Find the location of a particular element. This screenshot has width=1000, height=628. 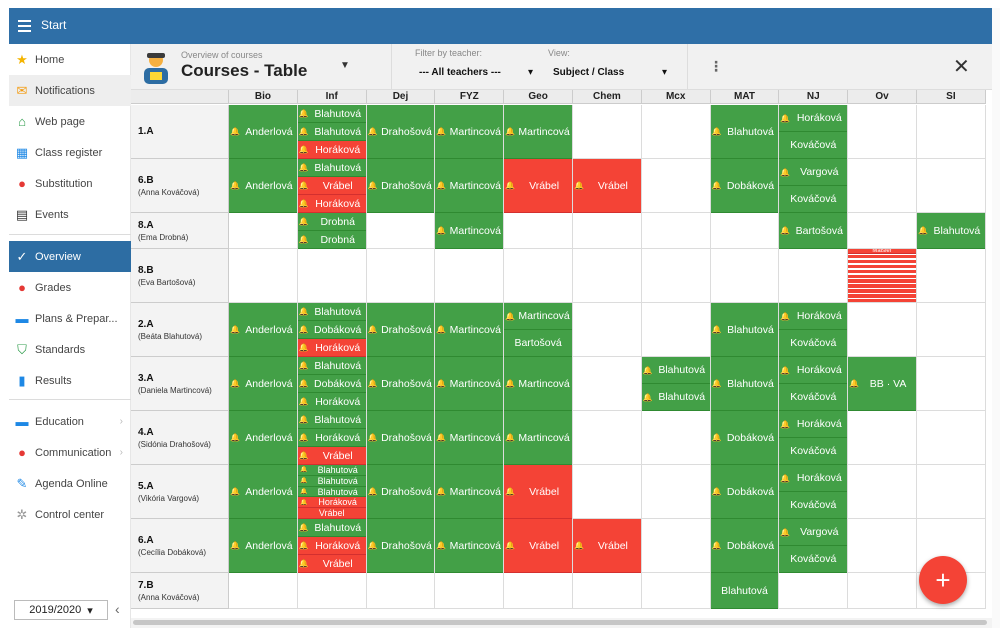

sidebar-item-communication: ● Communication › is located at coordinates (70, 452).